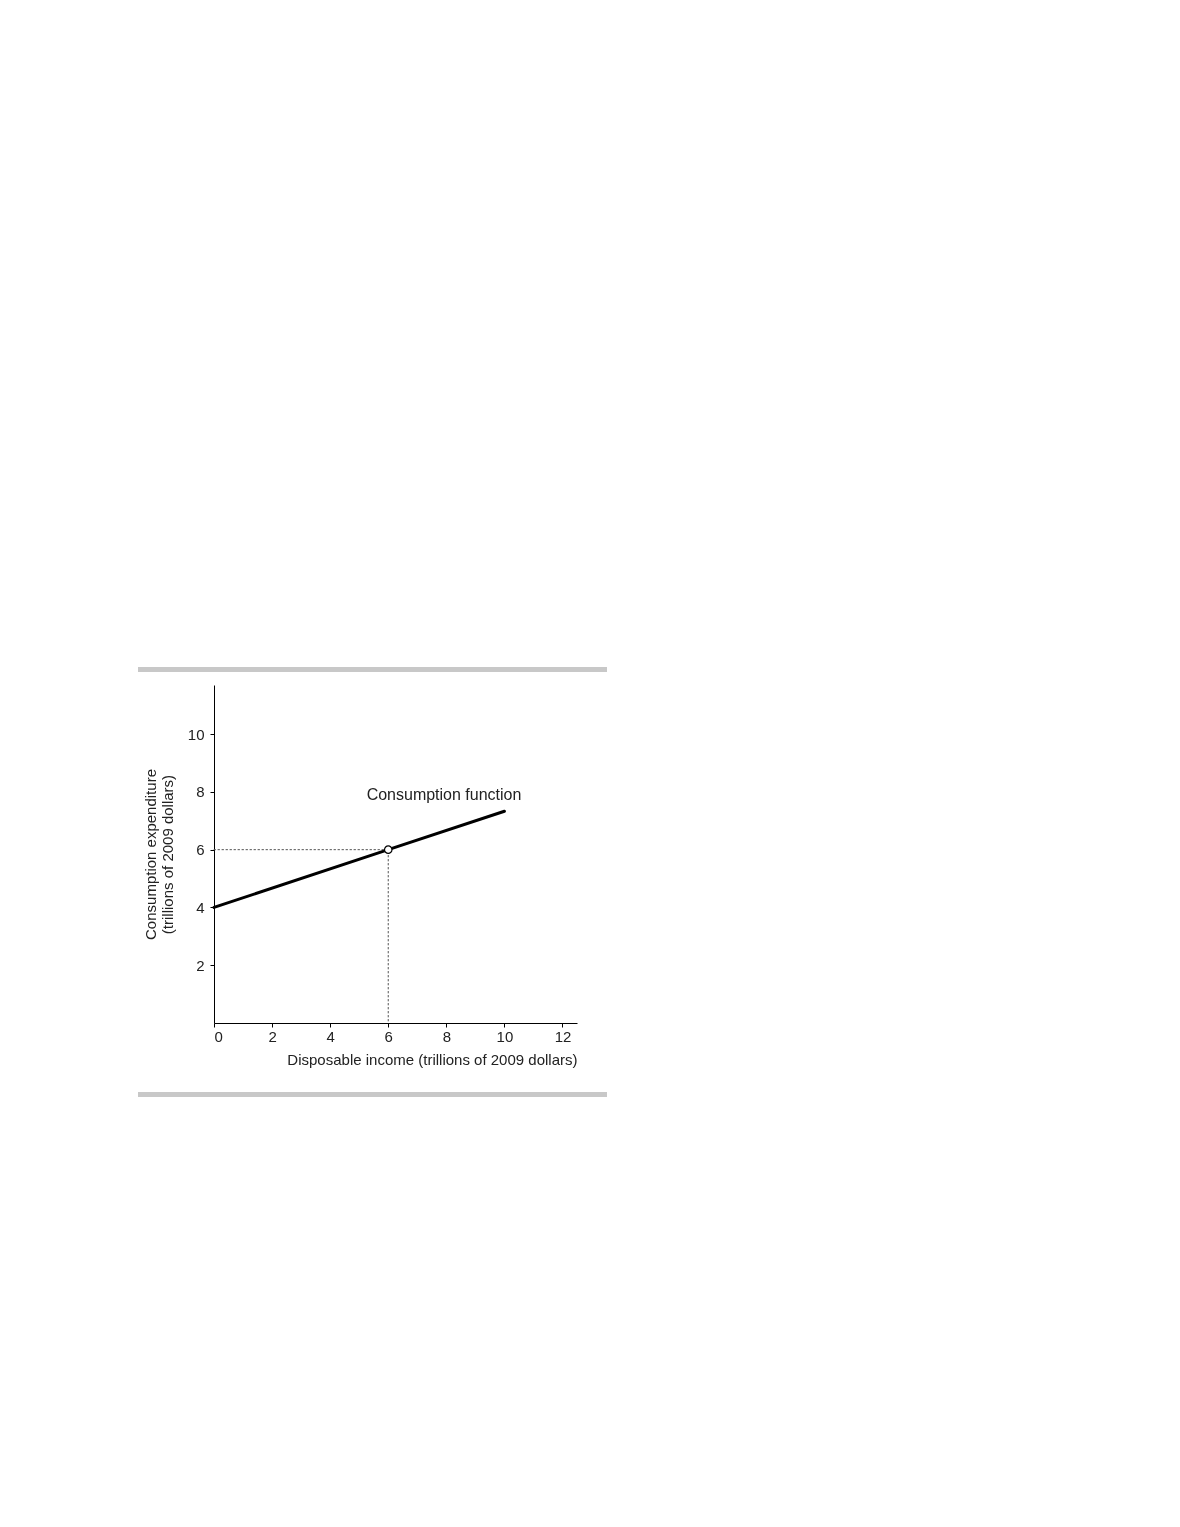 The image size is (1180, 1527). I want to click on y-axis-title: Consumption expenditure (trillions of 2009 dollars), so click(158, 854).